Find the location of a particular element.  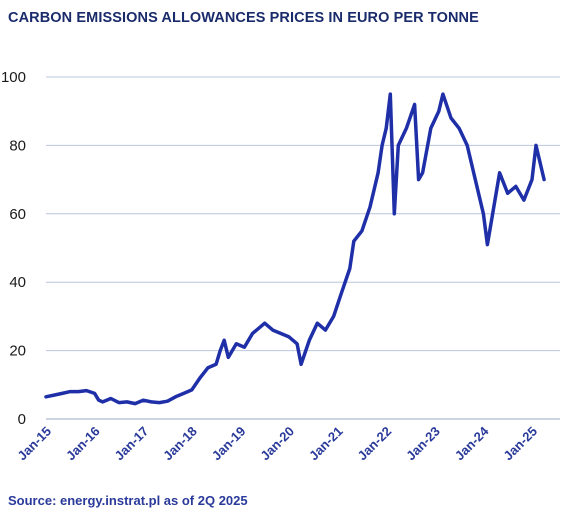

y-tick-label: 0 is located at coordinates (22, 419).